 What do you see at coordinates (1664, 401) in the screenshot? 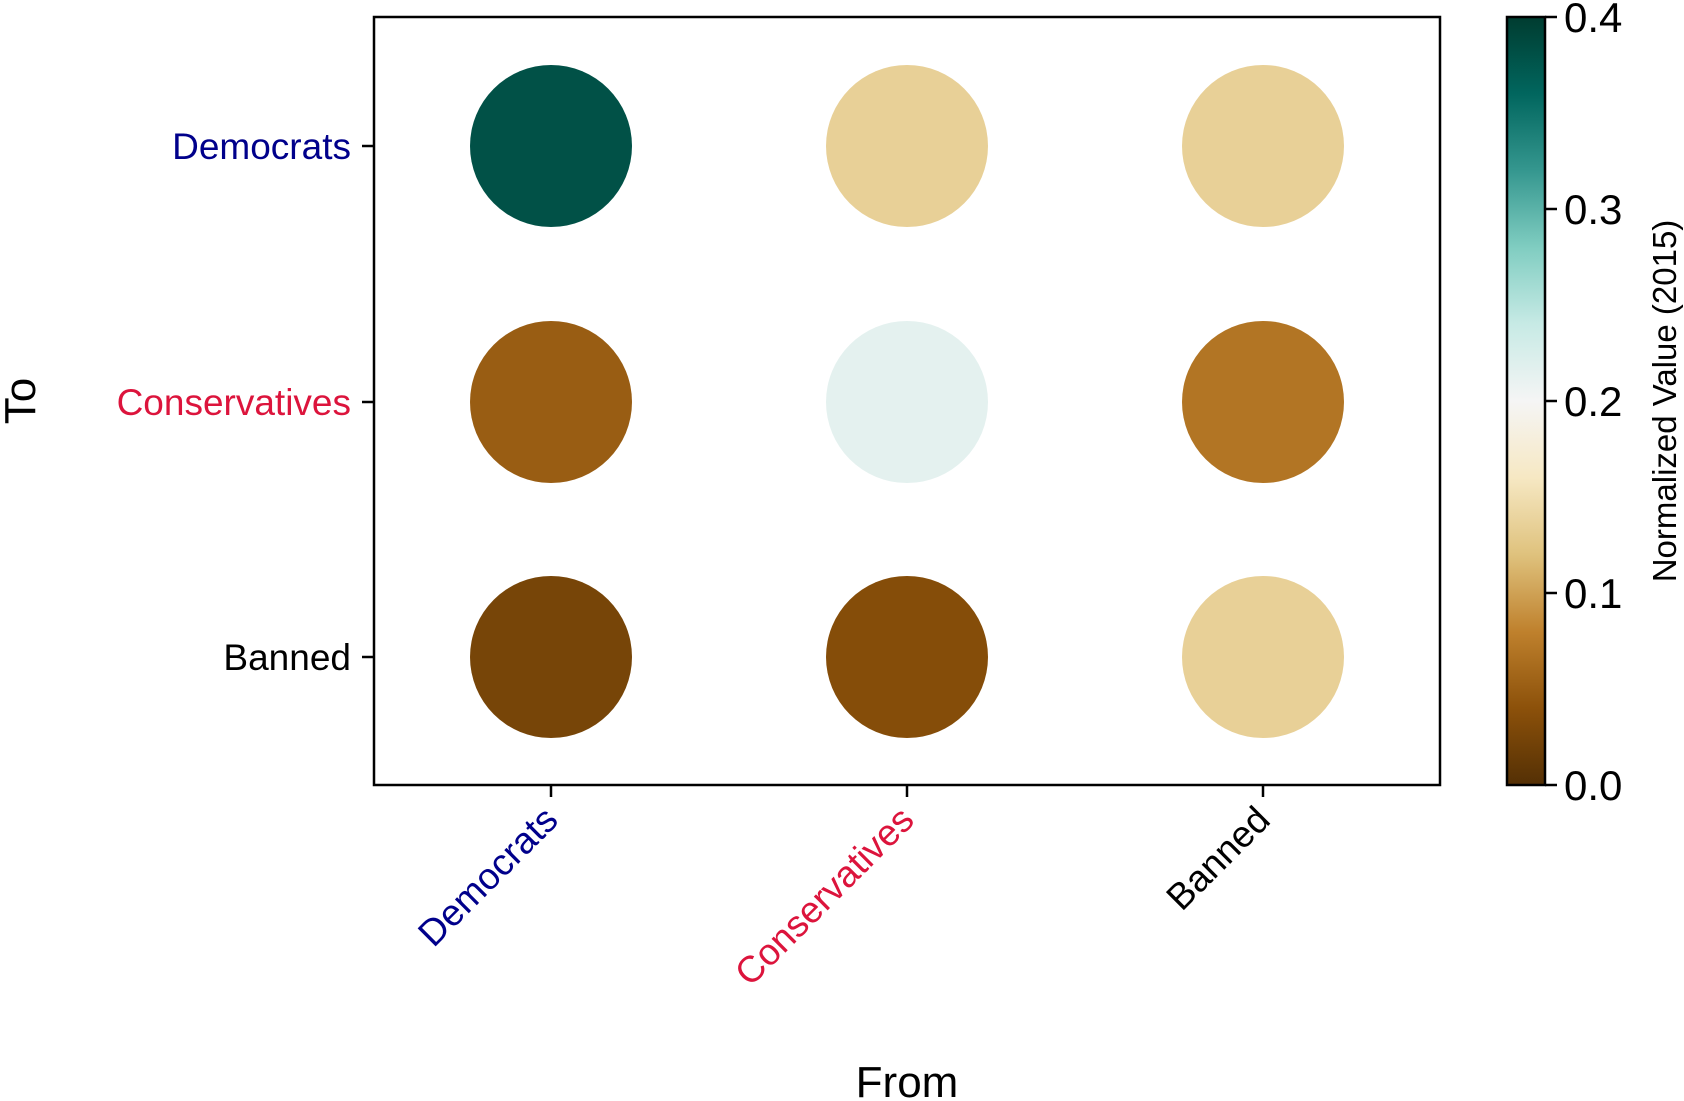
I see `colorbar-title: Normalized Value (2015)` at bounding box center [1664, 401].